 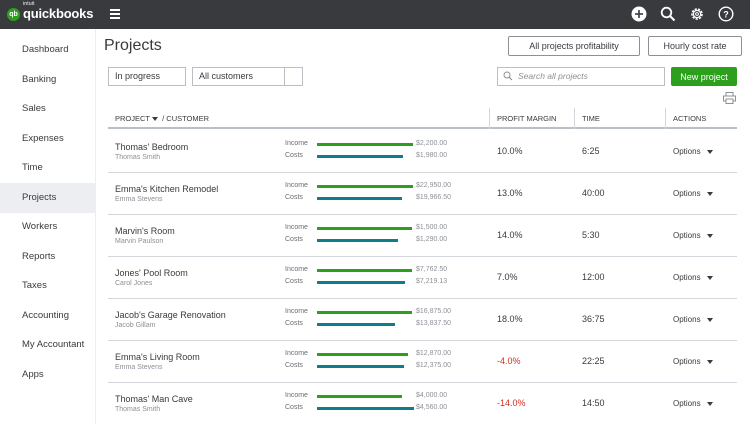 What do you see at coordinates (434, 185) in the screenshot?
I see `income-amount: $22,950.00` at bounding box center [434, 185].